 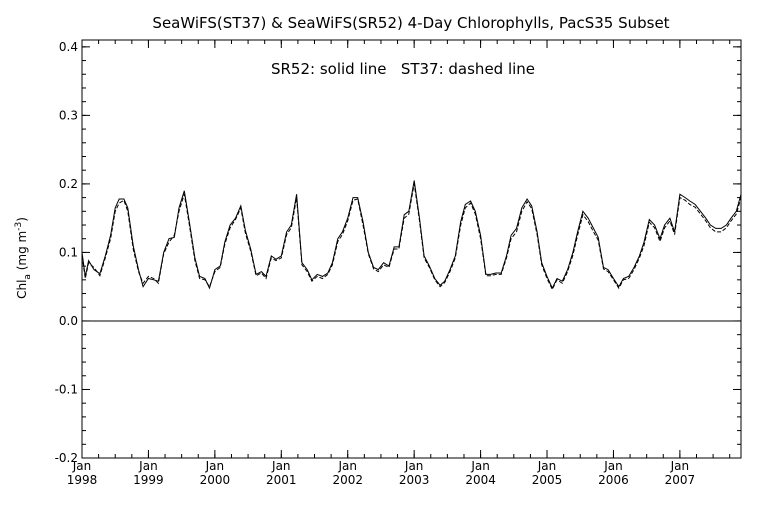 What do you see at coordinates (82, 480) in the screenshot?
I see `x-tick-year-0: 1998` at bounding box center [82, 480].